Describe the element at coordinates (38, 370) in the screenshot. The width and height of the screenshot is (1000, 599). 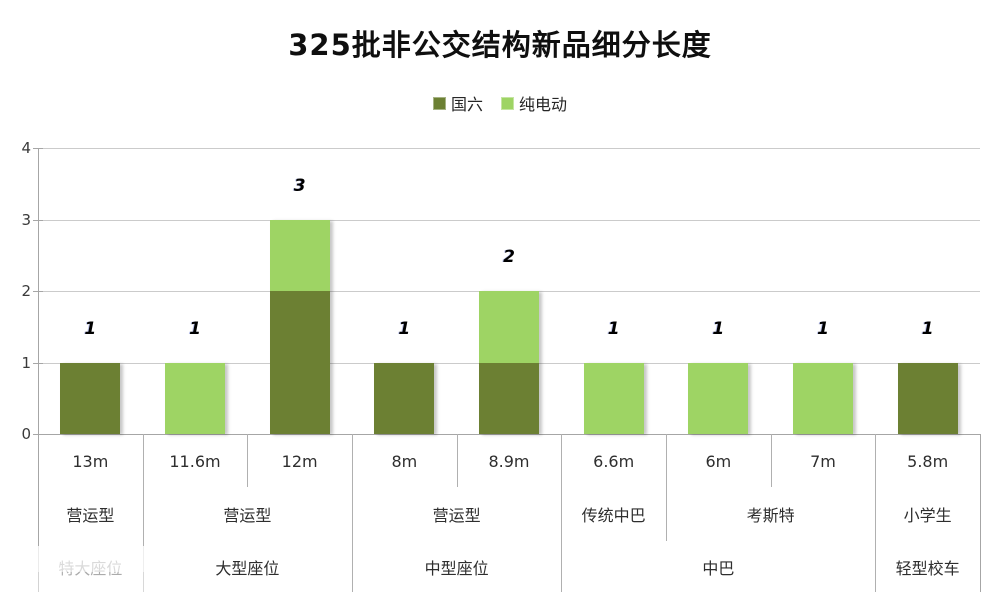
I see `y-axis-line` at that location.